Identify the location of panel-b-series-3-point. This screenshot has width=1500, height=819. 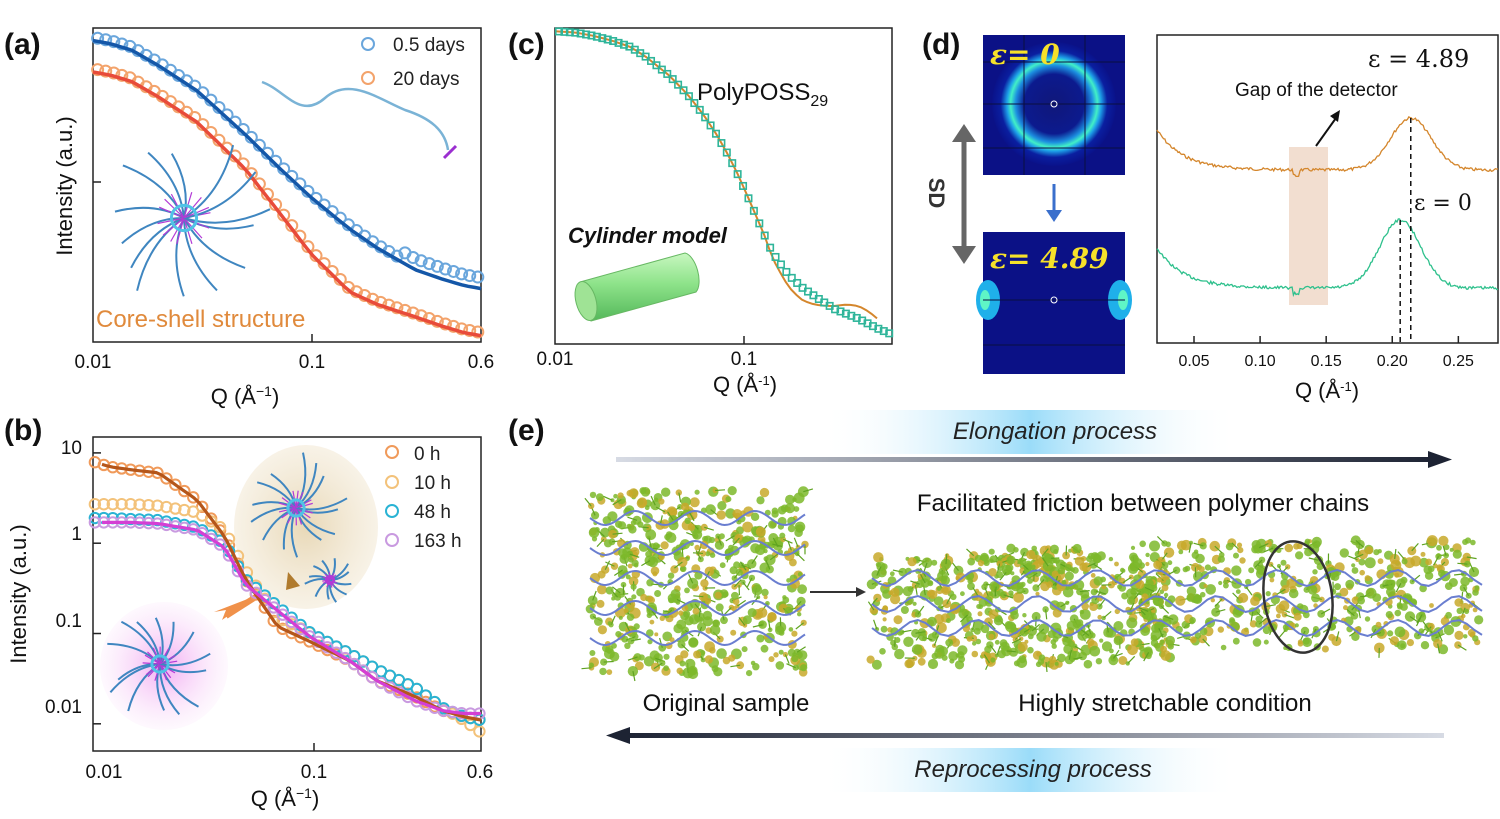
(95, 522).